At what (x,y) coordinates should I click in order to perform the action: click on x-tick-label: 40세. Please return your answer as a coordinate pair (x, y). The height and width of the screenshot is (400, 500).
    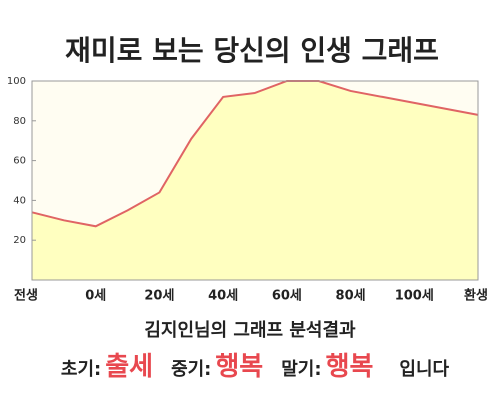
    Looking at the image, I should click on (223, 296).